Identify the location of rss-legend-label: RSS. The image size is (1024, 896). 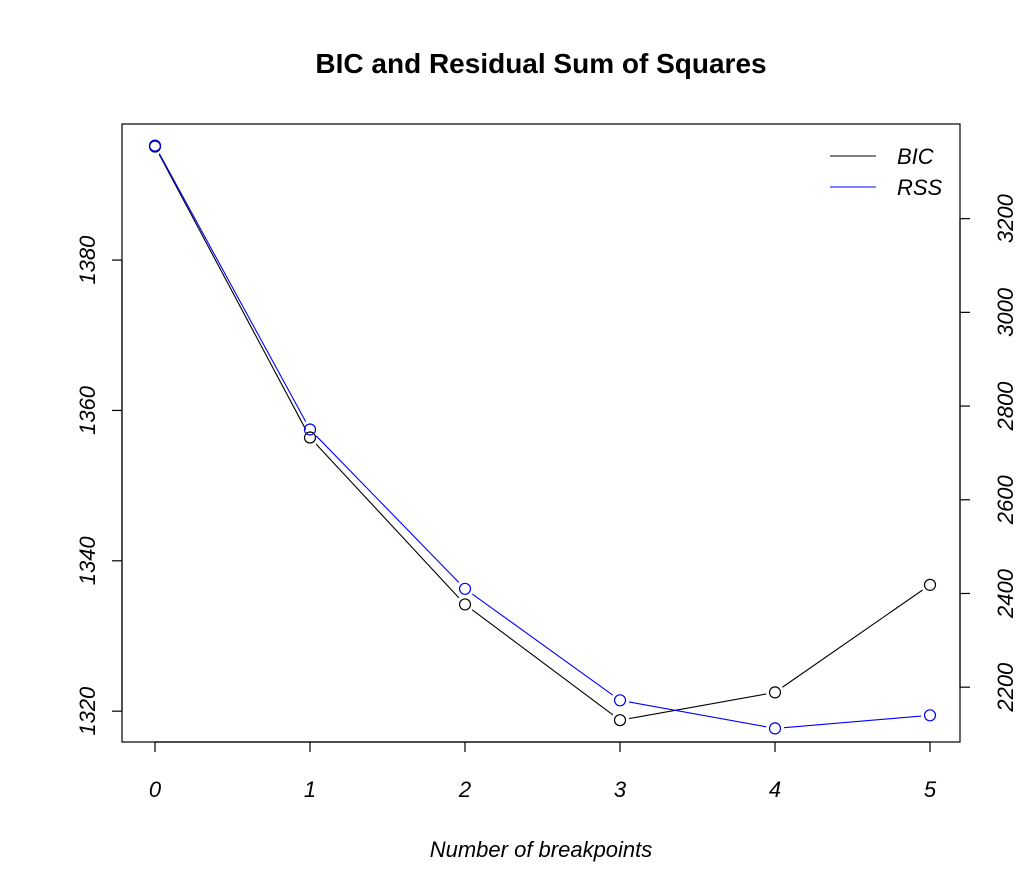
(920, 187).